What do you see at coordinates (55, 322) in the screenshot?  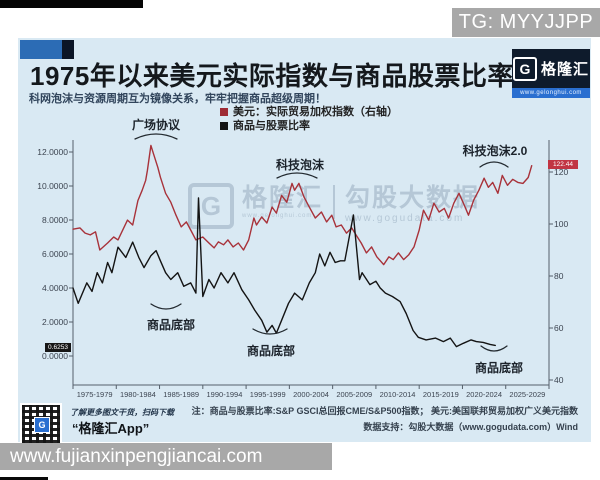 I see `y-left-tick-label: 2.0000` at bounding box center [55, 322].